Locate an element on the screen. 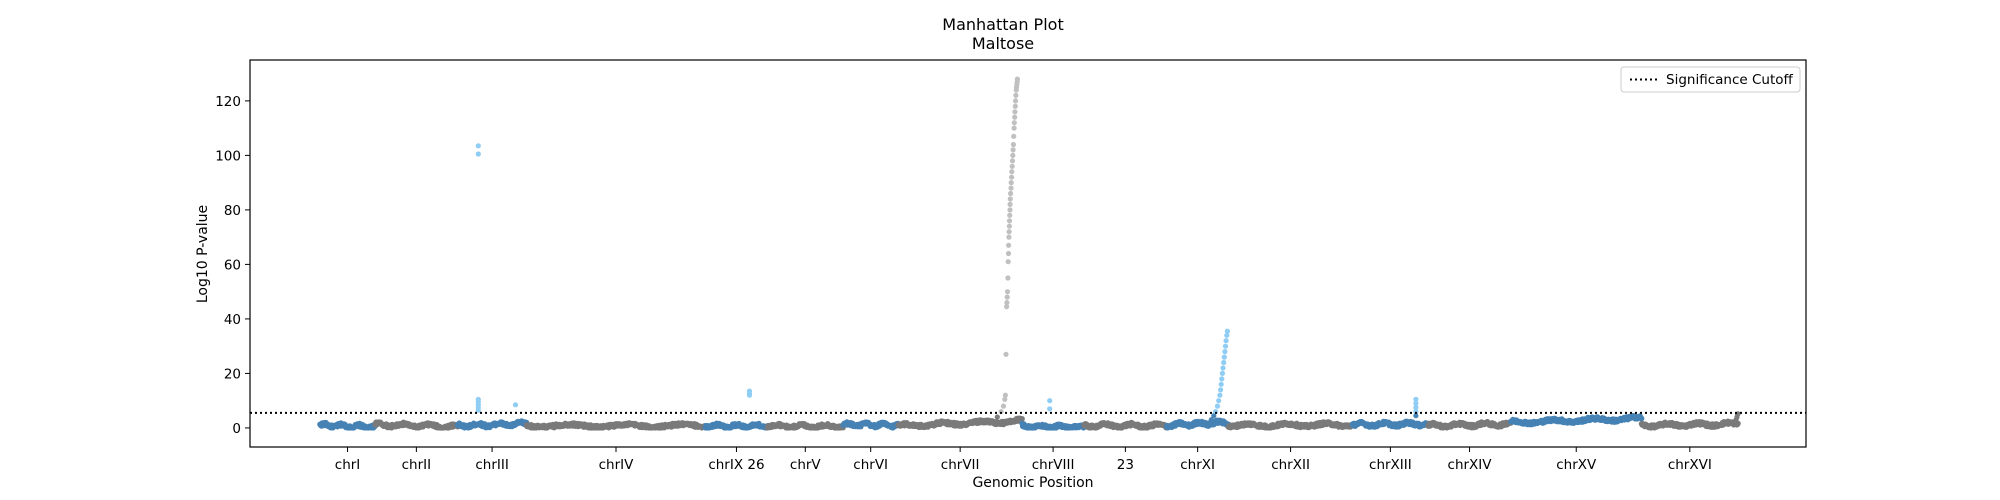 This screenshot has height=500, width=2000. x-tick-label: chrVIII is located at coordinates (1053, 465).